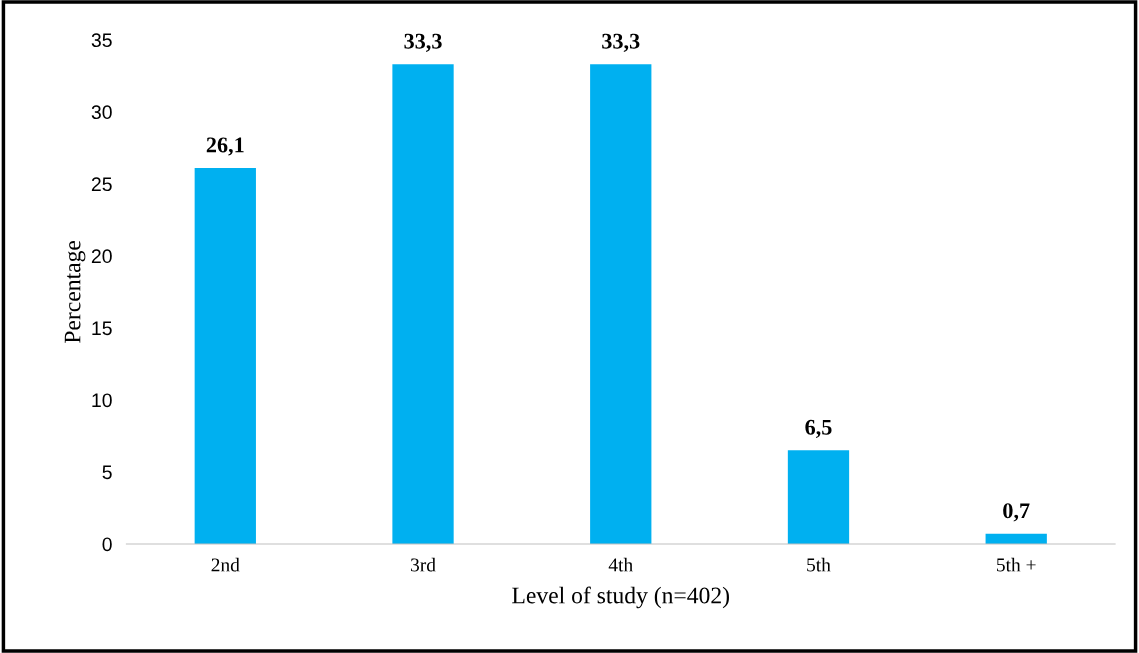 The image size is (1139, 653). Describe the element at coordinates (101, 256) in the screenshot. I see `y-tick-label: 20` at that location.